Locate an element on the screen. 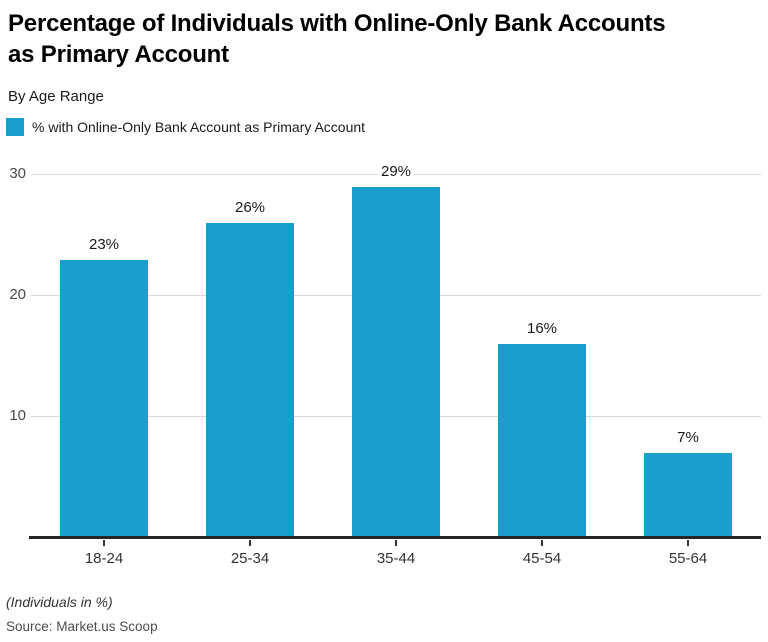  source-credit: Source: Market.us Scoop is located at coordinates (82, 626).